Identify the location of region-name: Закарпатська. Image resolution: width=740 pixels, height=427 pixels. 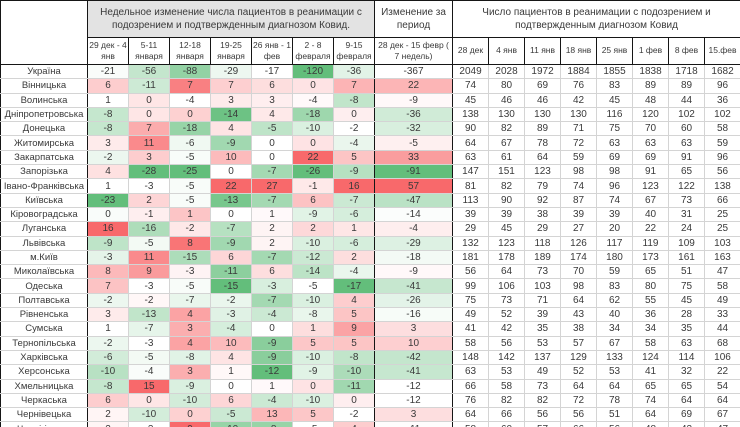
(44, 157).